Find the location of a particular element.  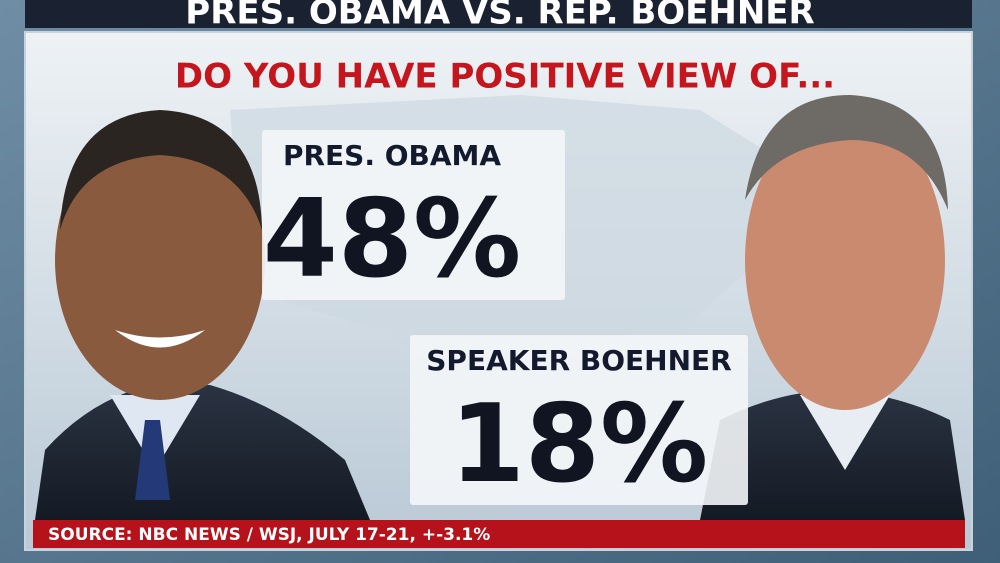

source-bar is located at coordinates (499, 534).